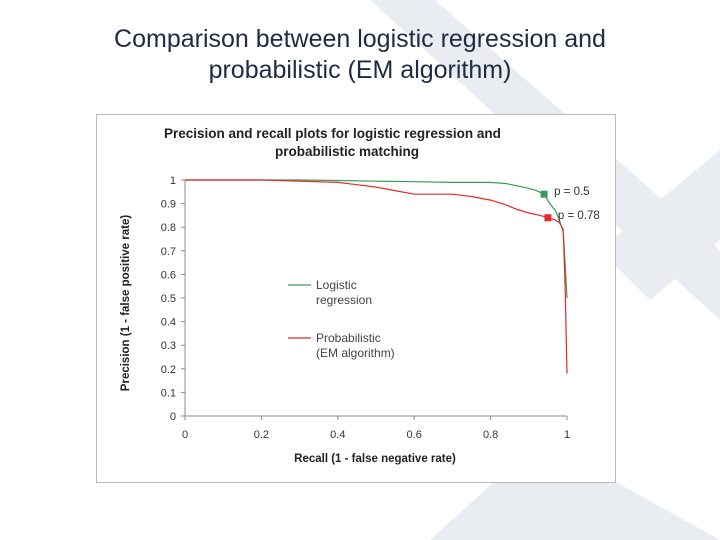 This screenshot has height=540, width=720. I want to click on threshold-markers: p = 0.5 p = 0.78, so click(570, 204).